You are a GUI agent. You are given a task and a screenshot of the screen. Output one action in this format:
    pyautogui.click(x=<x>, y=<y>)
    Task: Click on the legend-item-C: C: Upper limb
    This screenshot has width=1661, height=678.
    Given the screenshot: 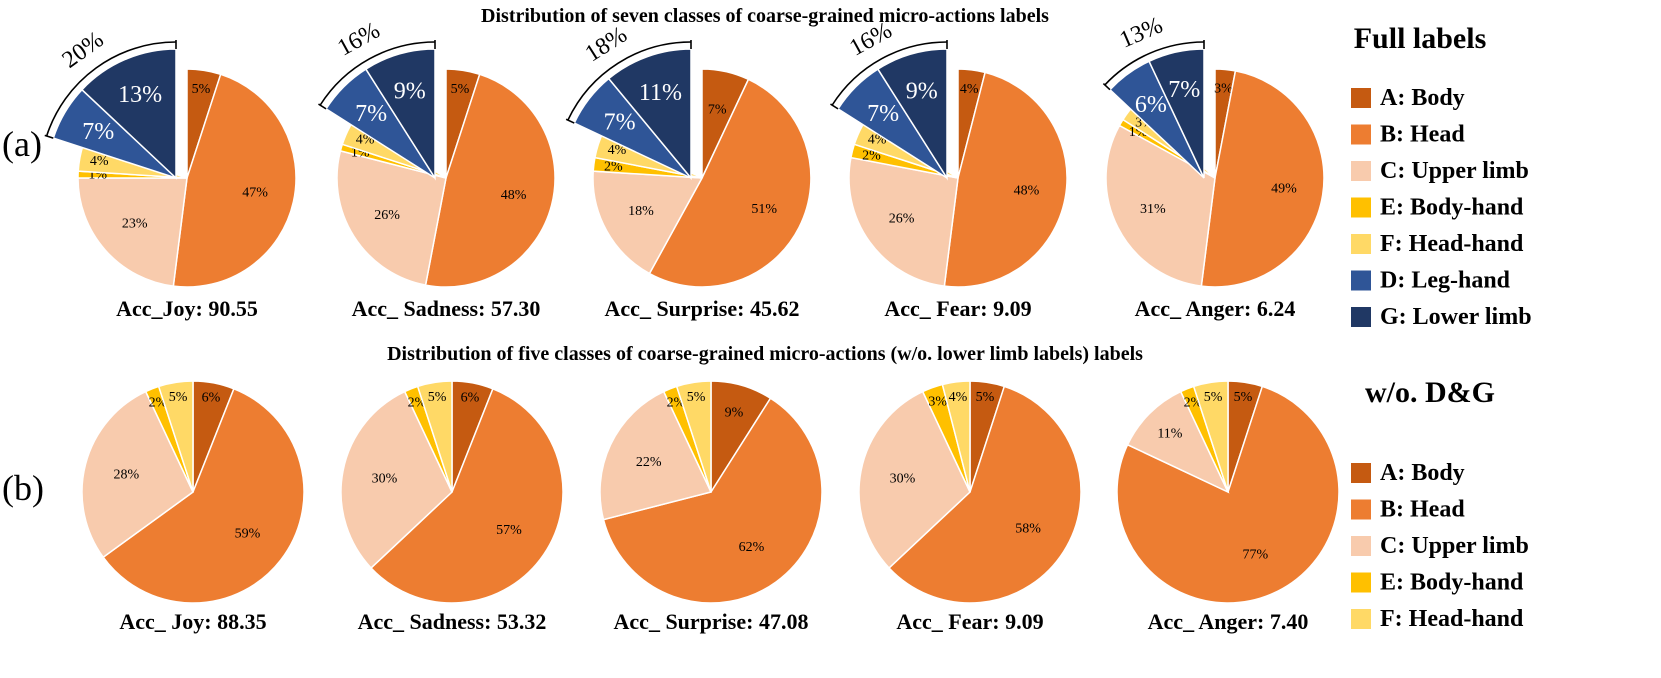 What is the action you would take?
    pyautogui.click(x=1440, y=546)
    